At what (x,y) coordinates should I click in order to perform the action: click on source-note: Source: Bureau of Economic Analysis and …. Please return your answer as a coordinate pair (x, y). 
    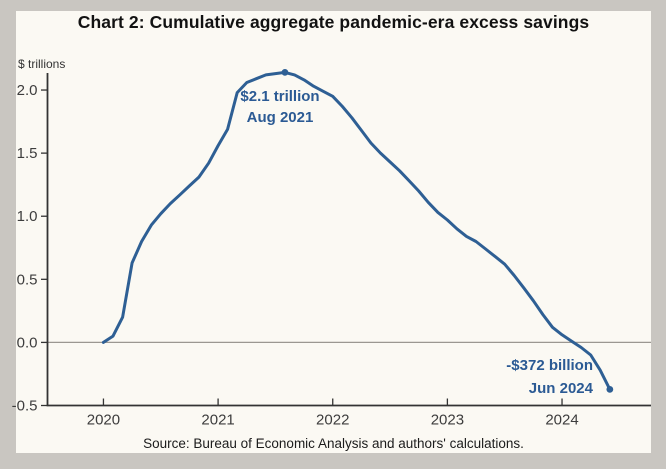
    Looking at the image, I should click on (333, 443).